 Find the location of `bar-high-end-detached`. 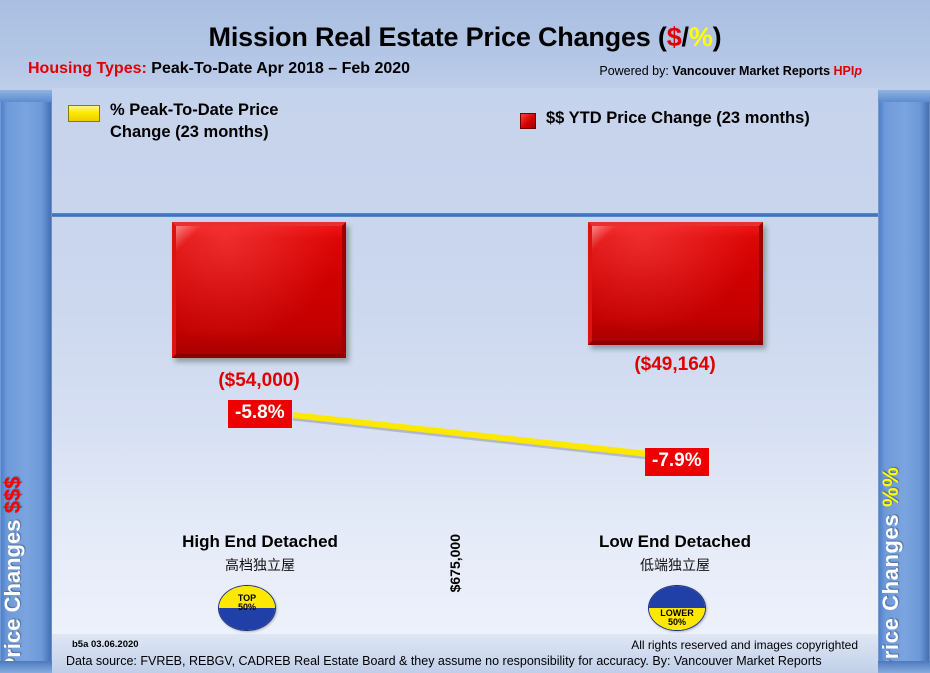

bar-high-end-detached is located at coordinates (259, 290).